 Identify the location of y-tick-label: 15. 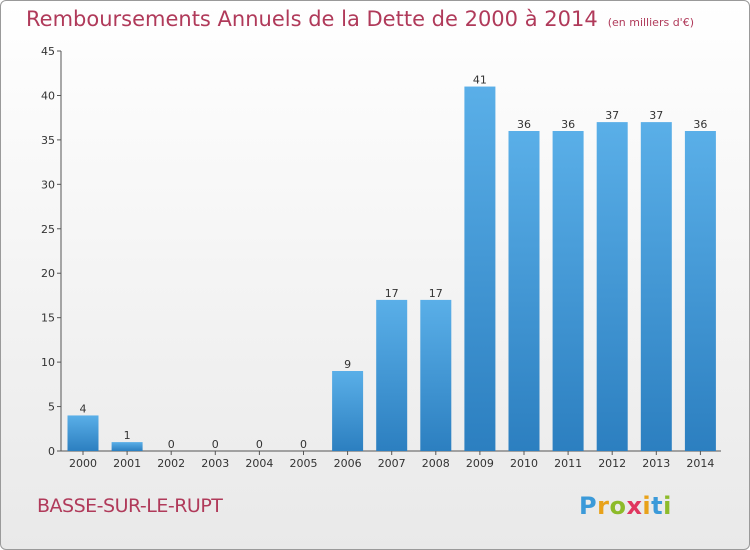
(48, 318).